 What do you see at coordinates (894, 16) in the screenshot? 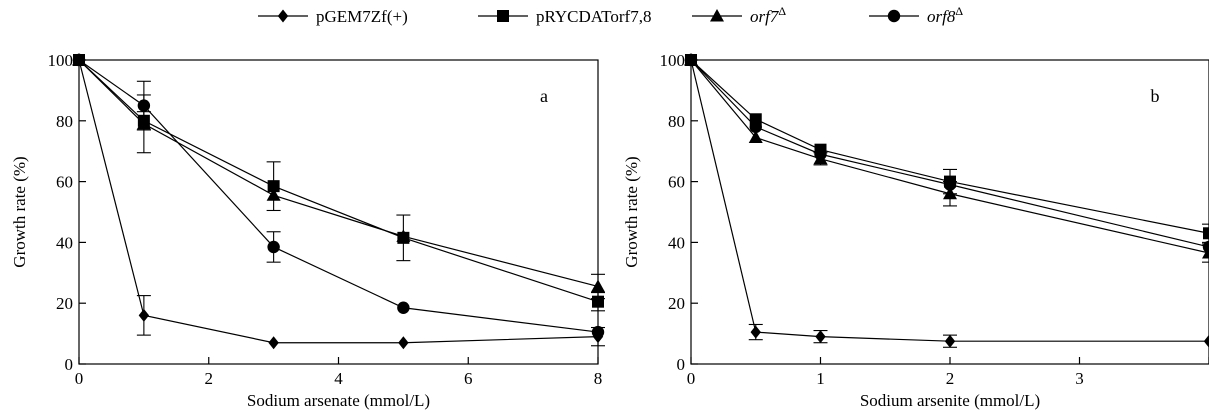
I see `legend-orf8-delta-marker` at bounding box center [894, 16].